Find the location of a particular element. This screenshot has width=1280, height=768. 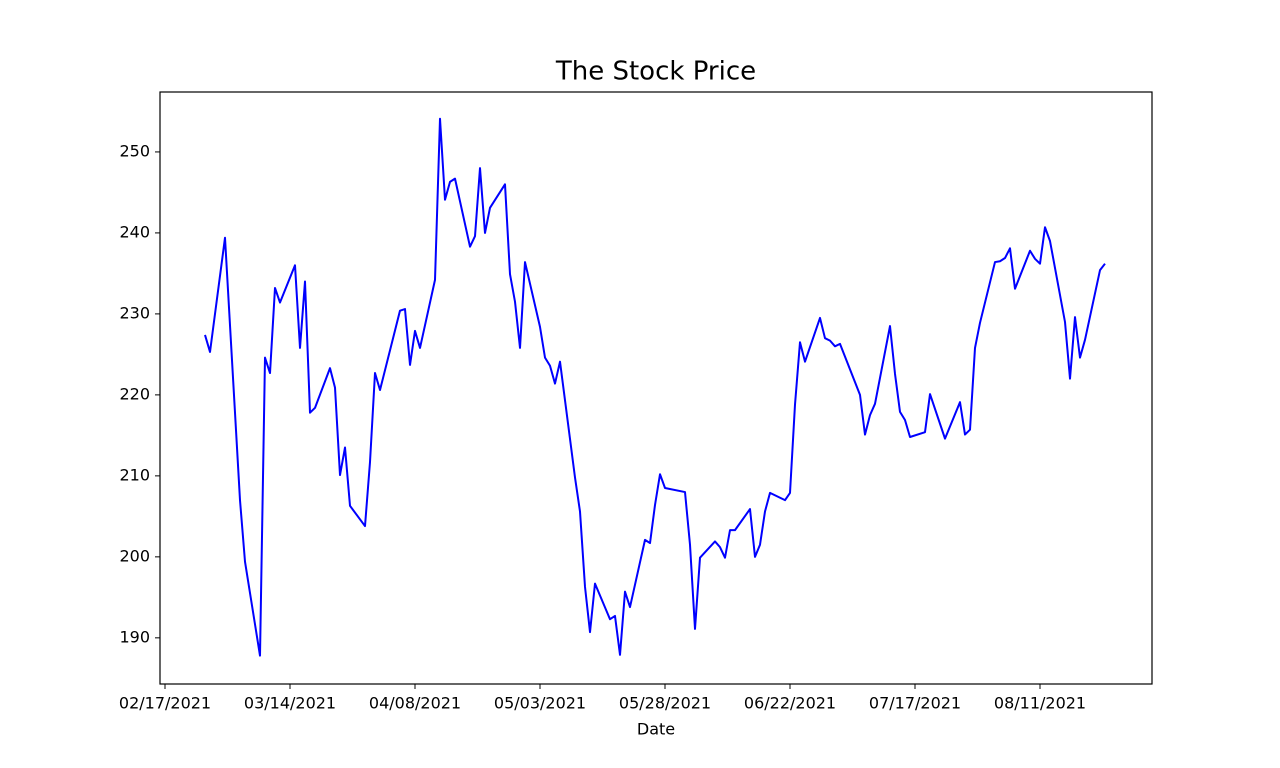

y-tick-label: 240 is located at coordinates (134, 231).